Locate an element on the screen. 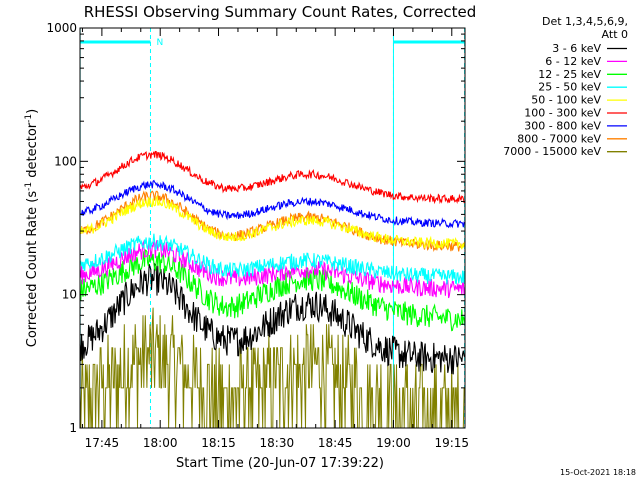  y-tick-label: 10 is located at coordinates (69, 295).